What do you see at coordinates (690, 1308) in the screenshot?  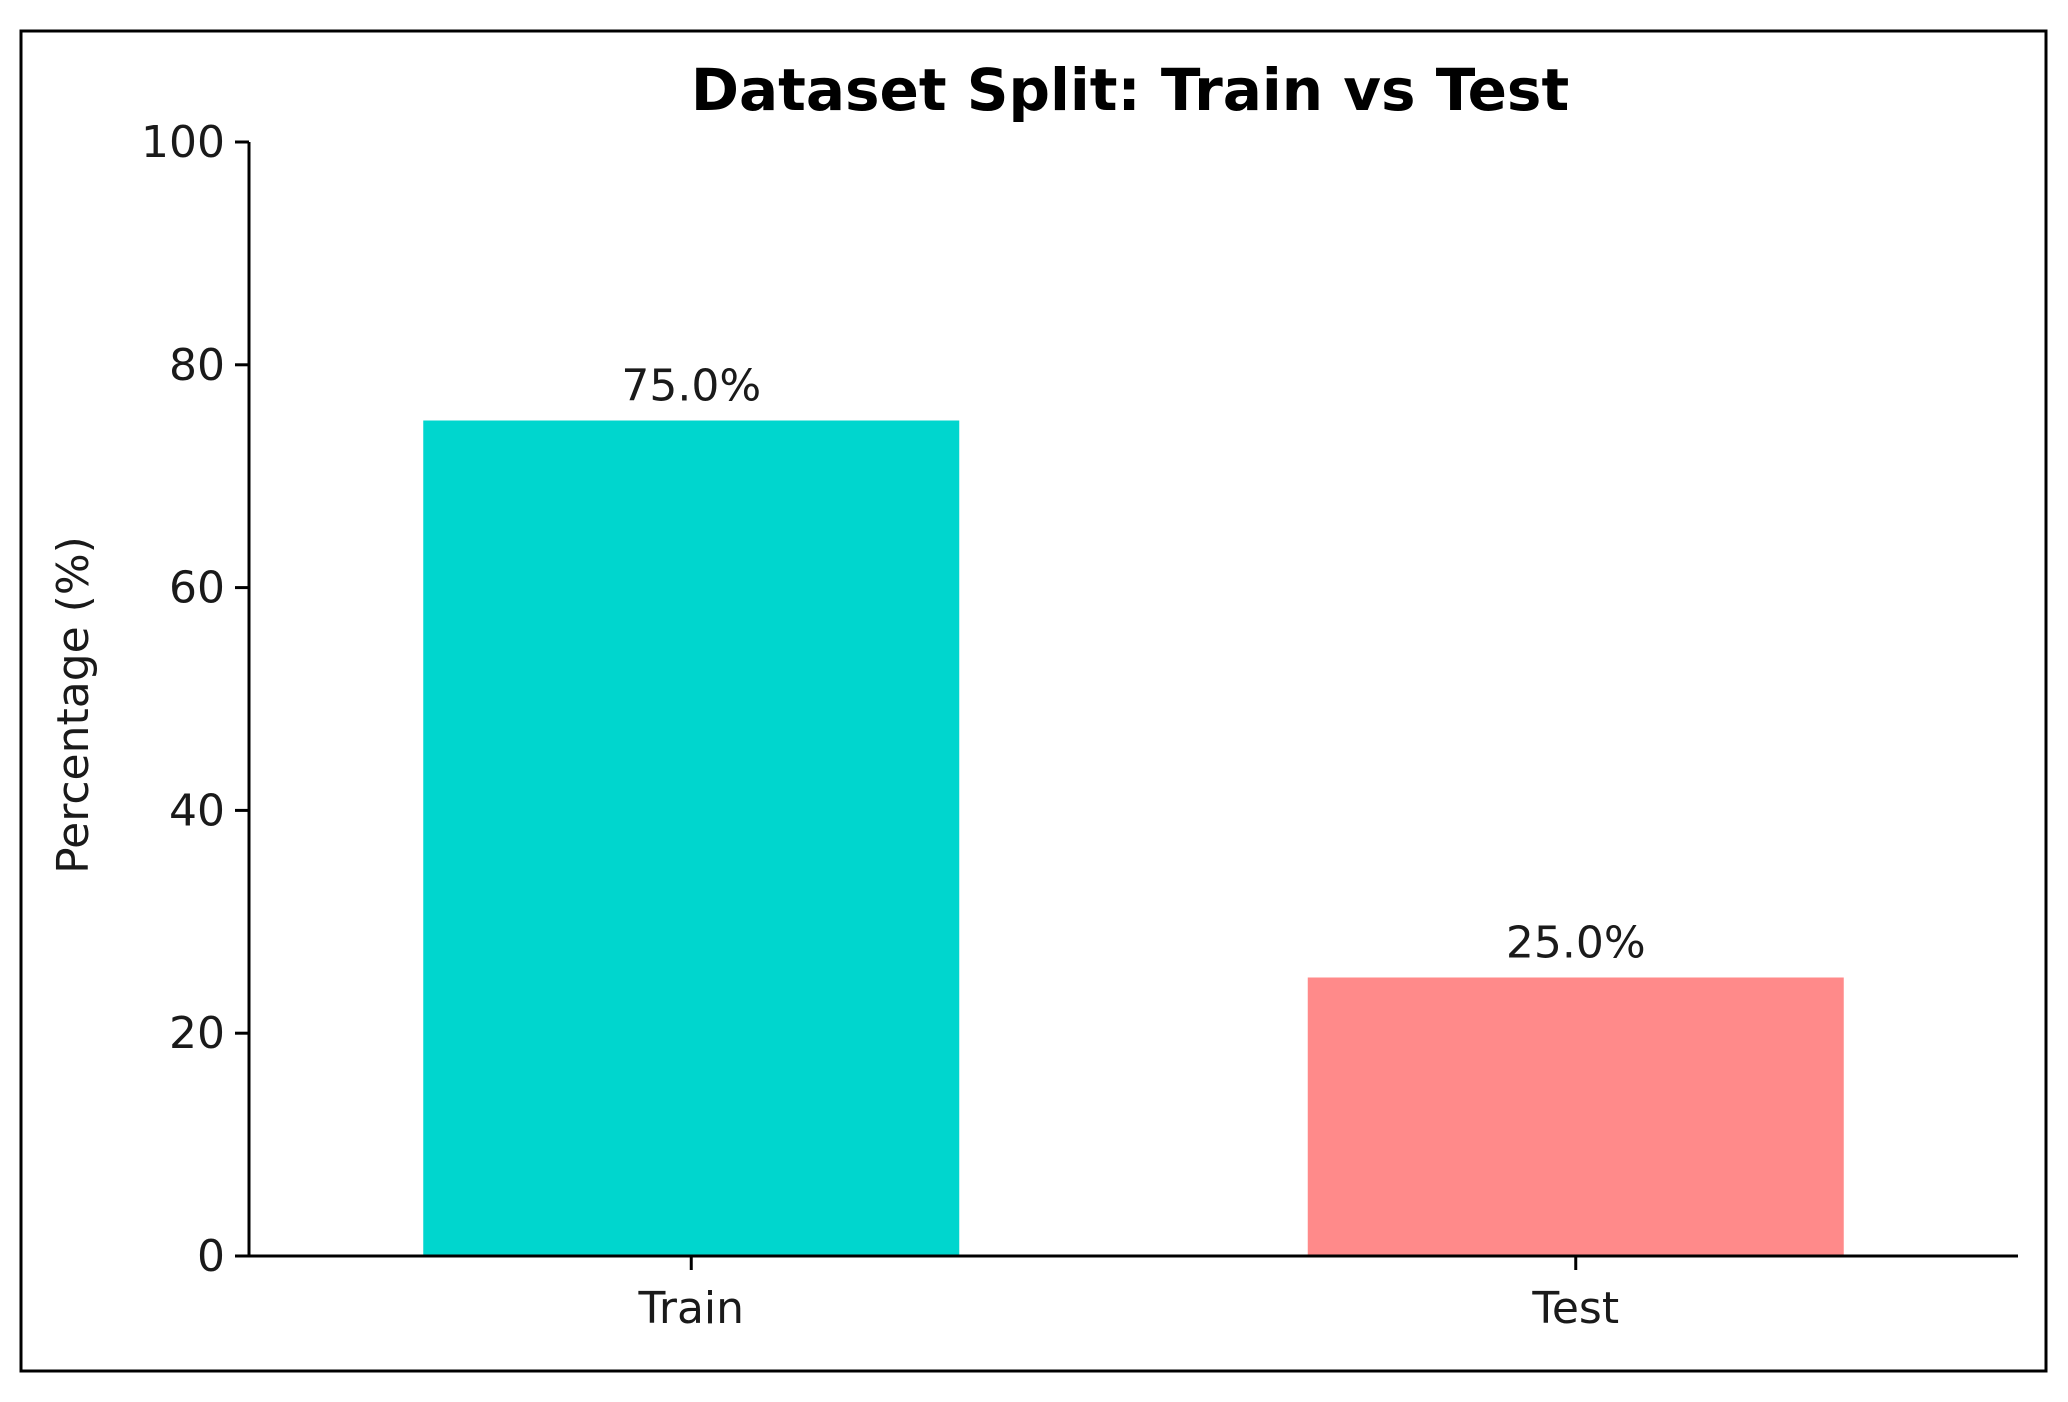 I see `x-tick-label-train: Train` at bounding box center [690, 1308].